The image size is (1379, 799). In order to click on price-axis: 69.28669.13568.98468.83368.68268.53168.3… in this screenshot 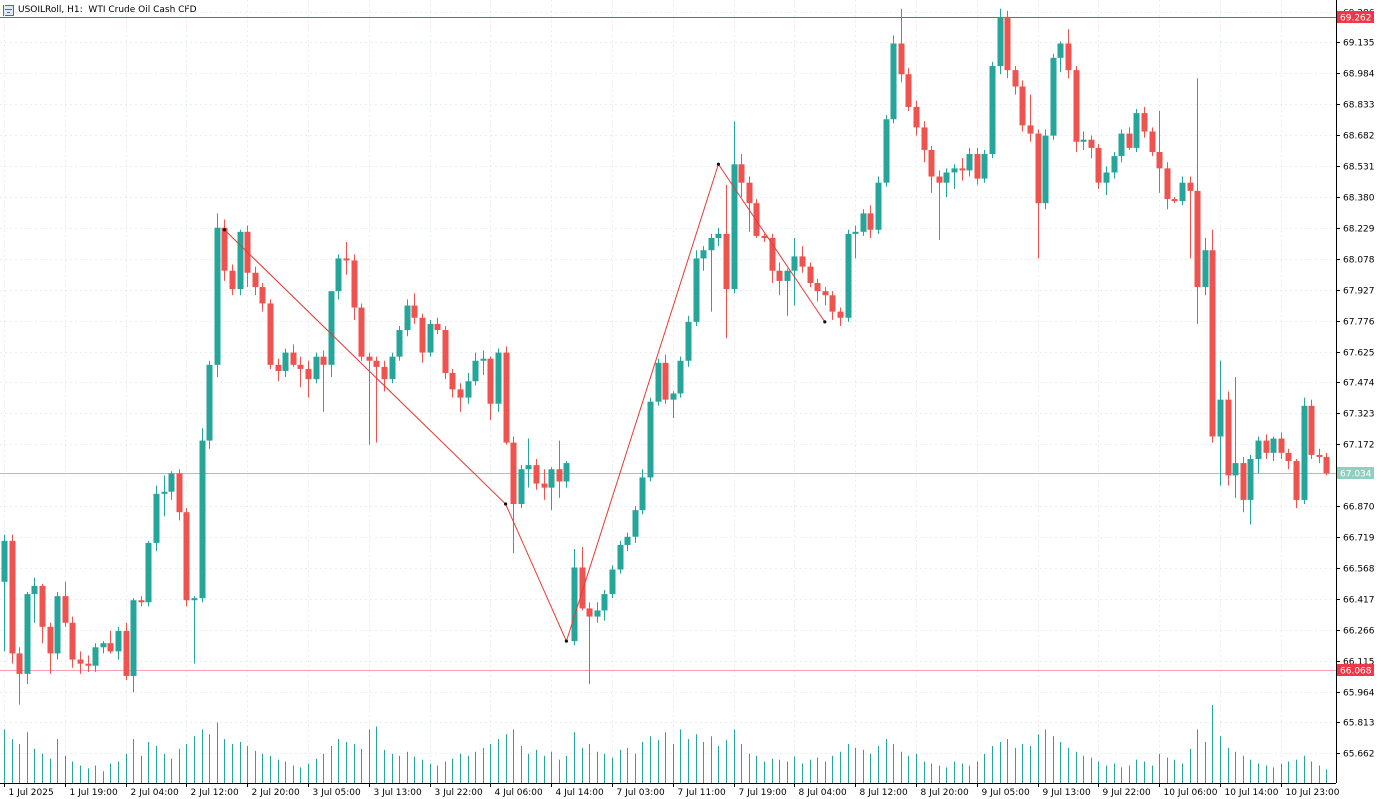, I will do `click(1355, 391)`.